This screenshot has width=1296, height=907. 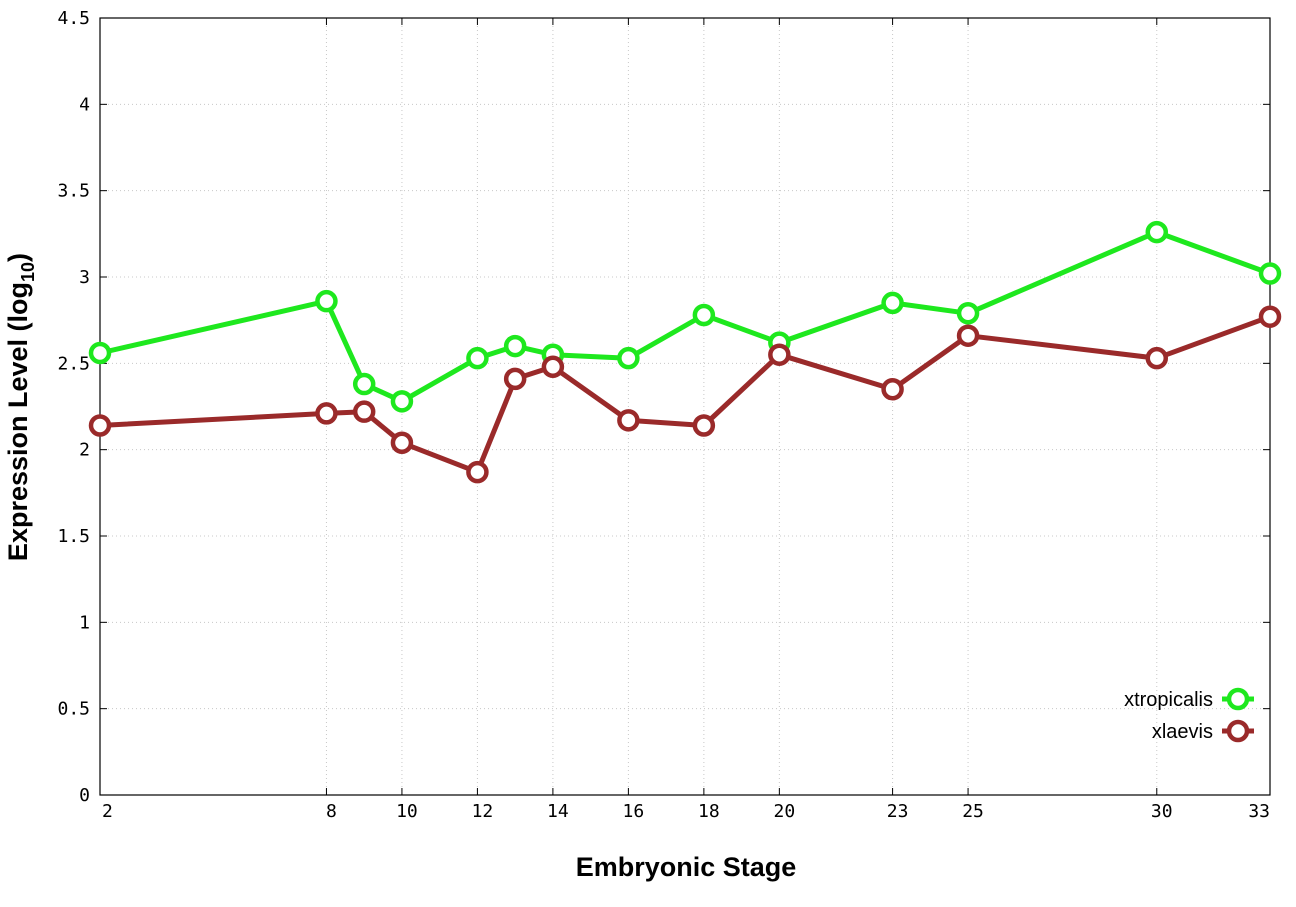 What do you see at coordinates (898, 811) in the screenshot?
I see `x-tick-label: 23` at bounding box center [898, 811].